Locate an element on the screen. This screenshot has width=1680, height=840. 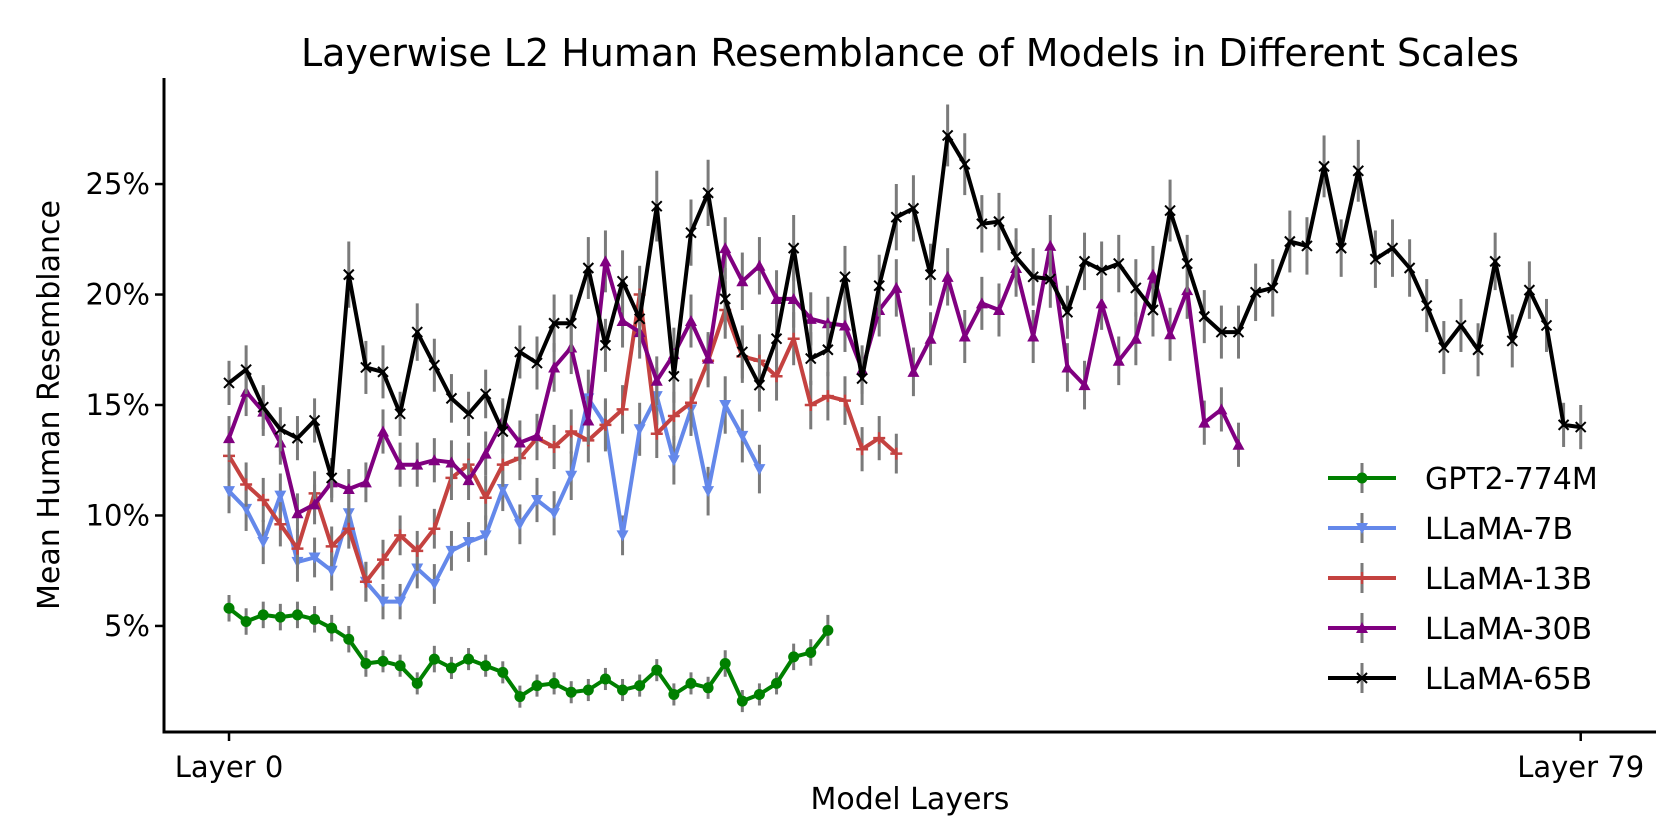
series-llama-7b-points is located at coordinates (494, 499).